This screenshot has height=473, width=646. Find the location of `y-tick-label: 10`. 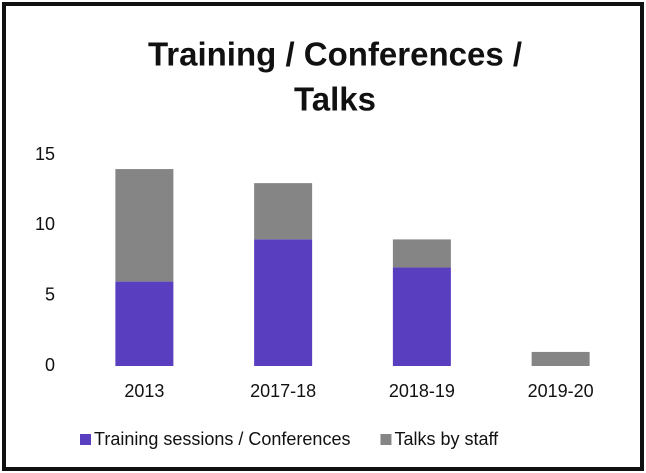

y-tick-label: 10 is located at coordinates (45, 224).